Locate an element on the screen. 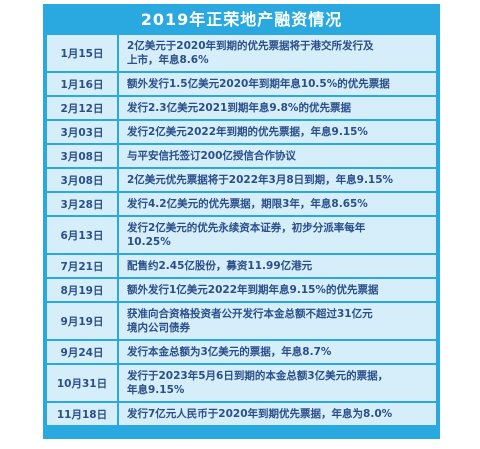  table-row: 1月16日 额外发行1.5亿美元2020年到期年息10.5%的优先票据 is located at coordinates (241, 84).